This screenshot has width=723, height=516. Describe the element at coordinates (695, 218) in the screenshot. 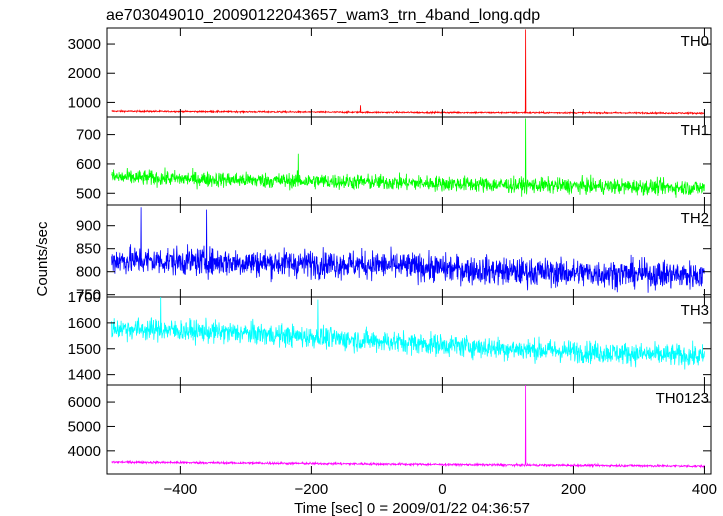

I see `series-label: TH2` at that location.